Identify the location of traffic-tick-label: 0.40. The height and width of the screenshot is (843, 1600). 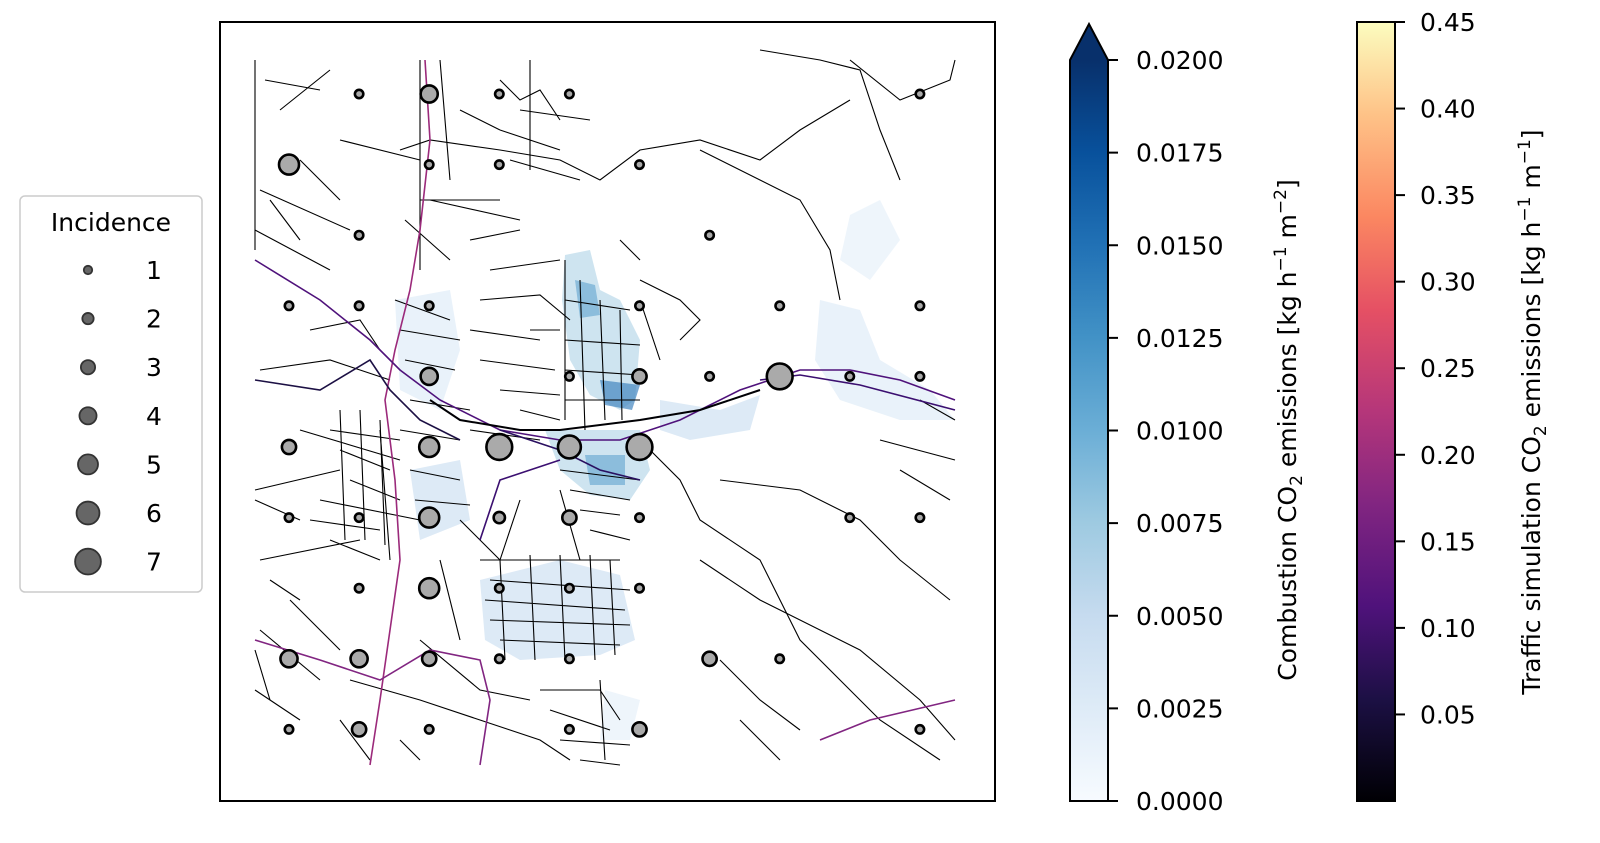
(1448, 109).